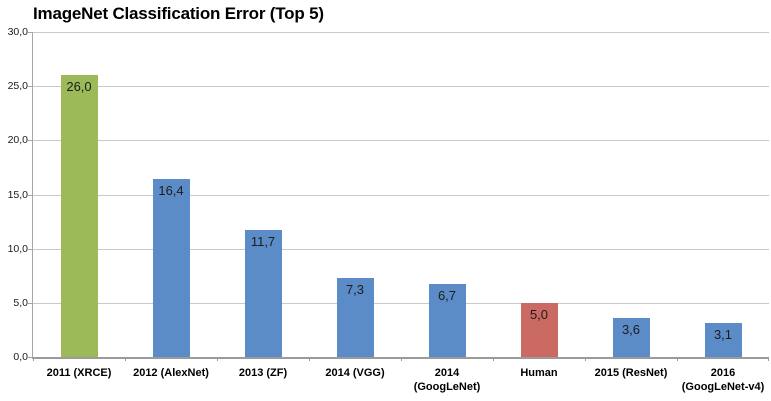  I want to click on chart-title: ImageNet Classification Error (Top 5), so click(178, 13).